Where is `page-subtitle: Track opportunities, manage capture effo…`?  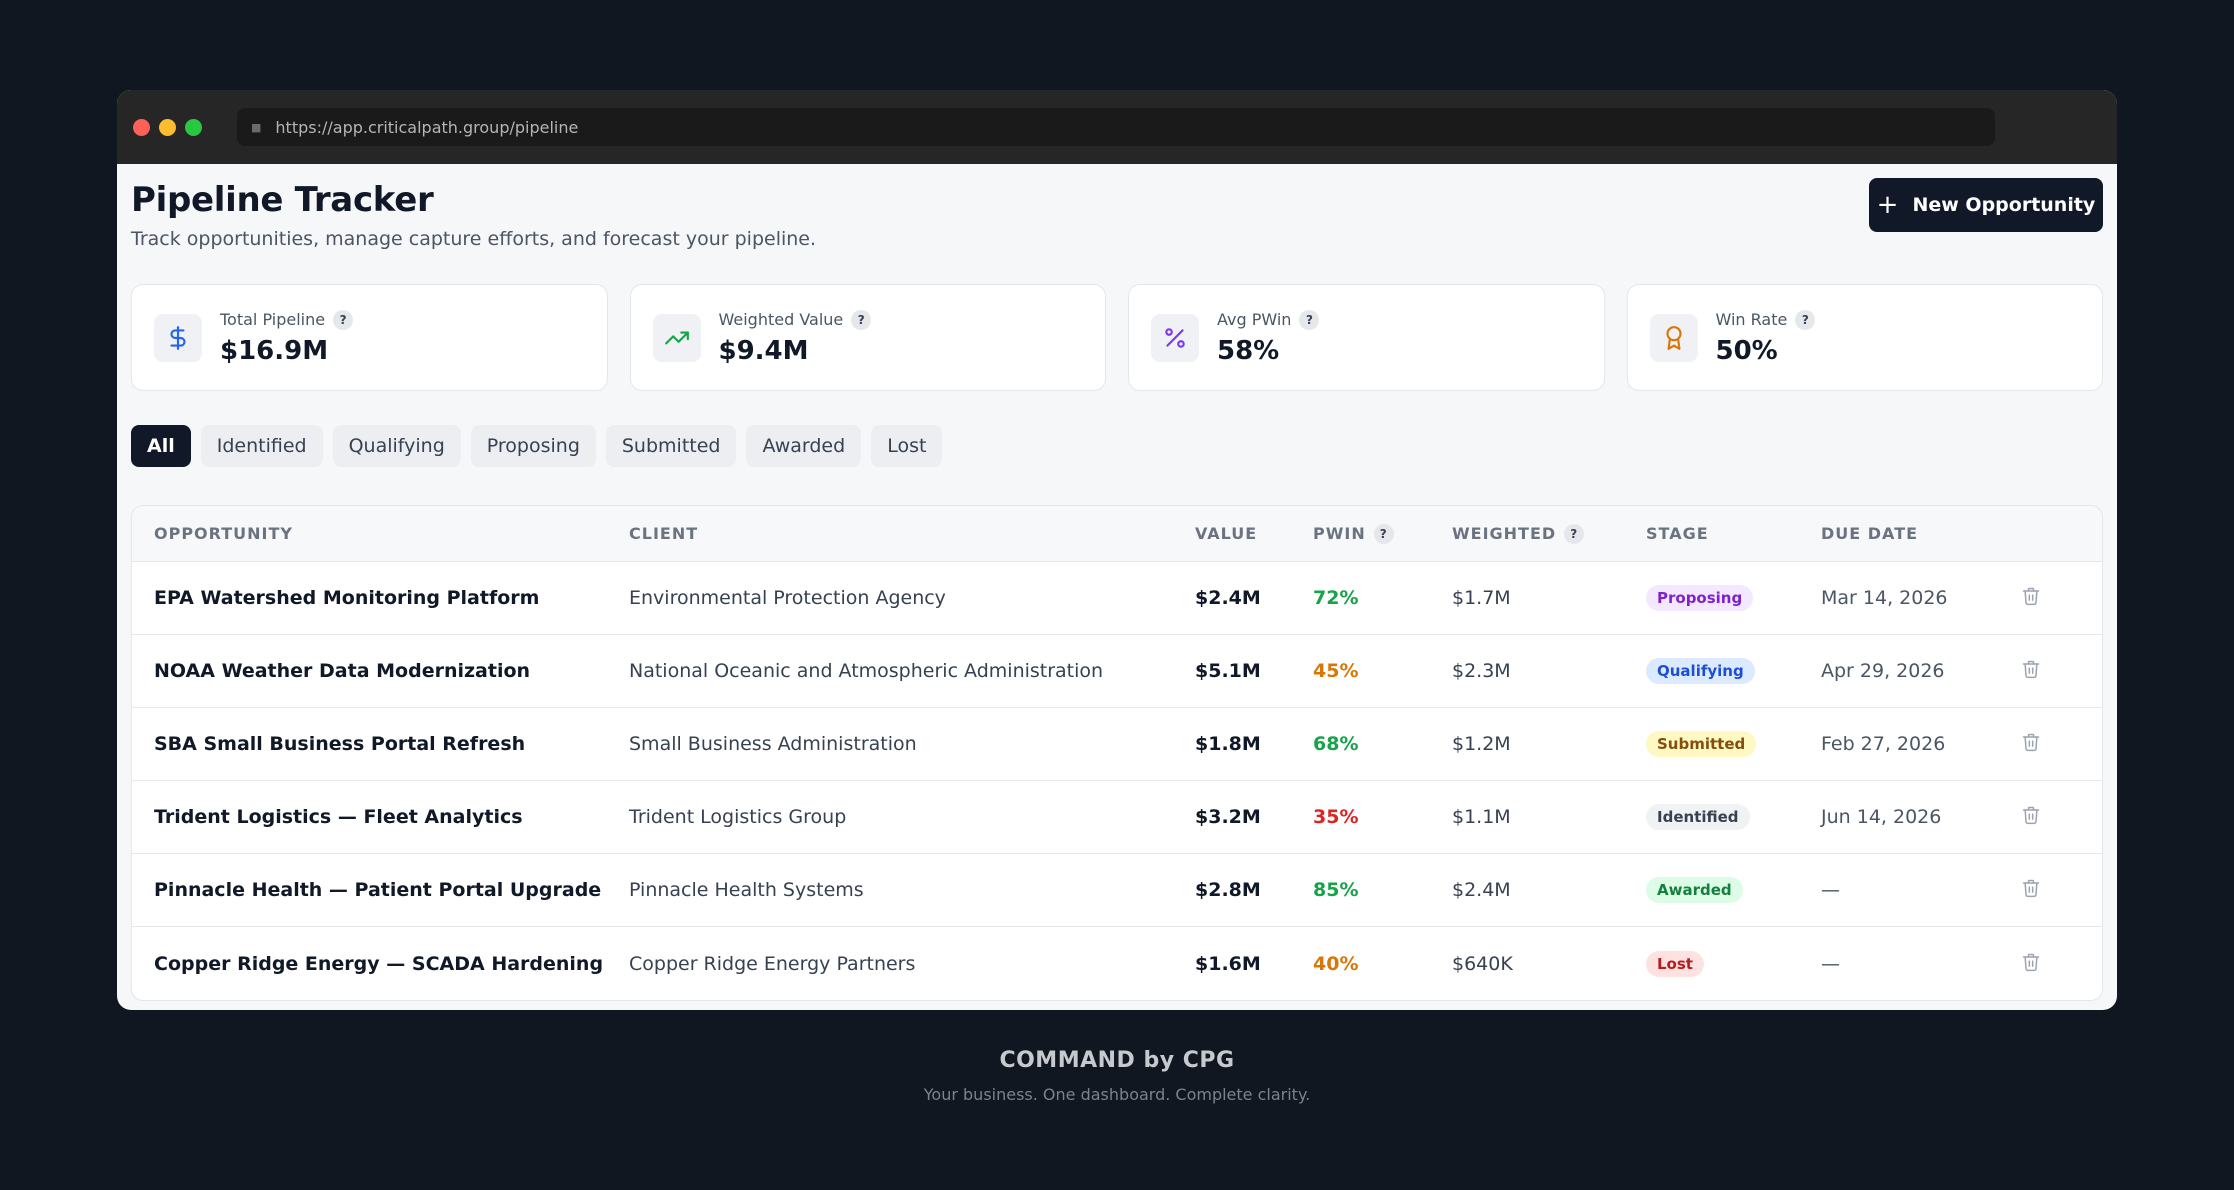 page-subtitle: Track opportunities, manage capture effo… is located at coordinates (474, 239).